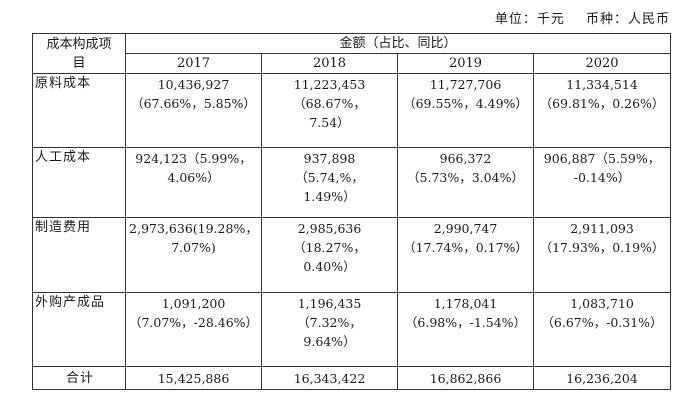  What do you see at coordinates (329, 255) in the screenshot?
I see `table-cell: 2,985,636 （18.27%， 0.40%）` at bounding box center [329, 255].